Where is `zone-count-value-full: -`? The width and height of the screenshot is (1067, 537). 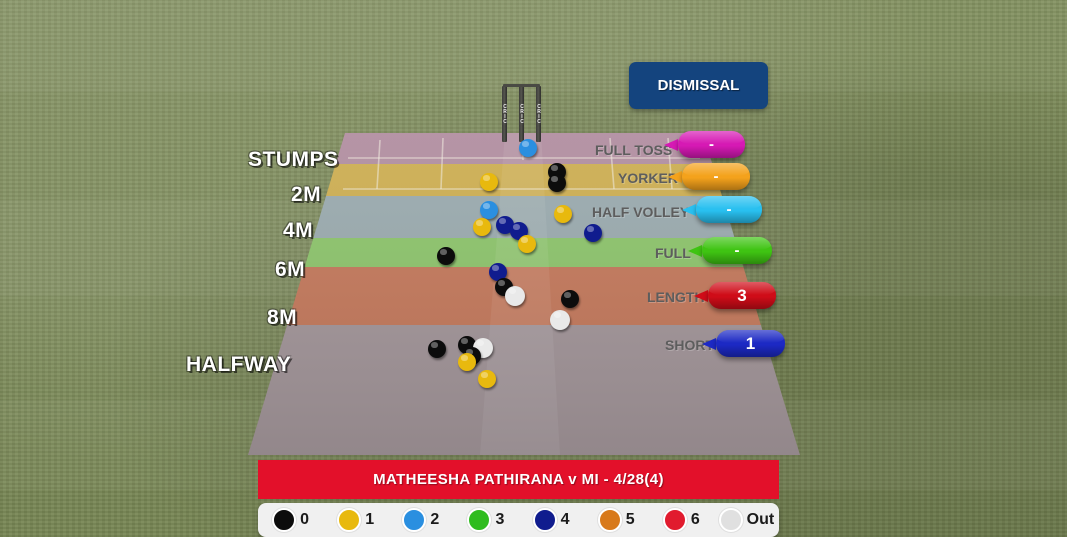 zone-count-value-full: - is located at coordinates (737, 250).